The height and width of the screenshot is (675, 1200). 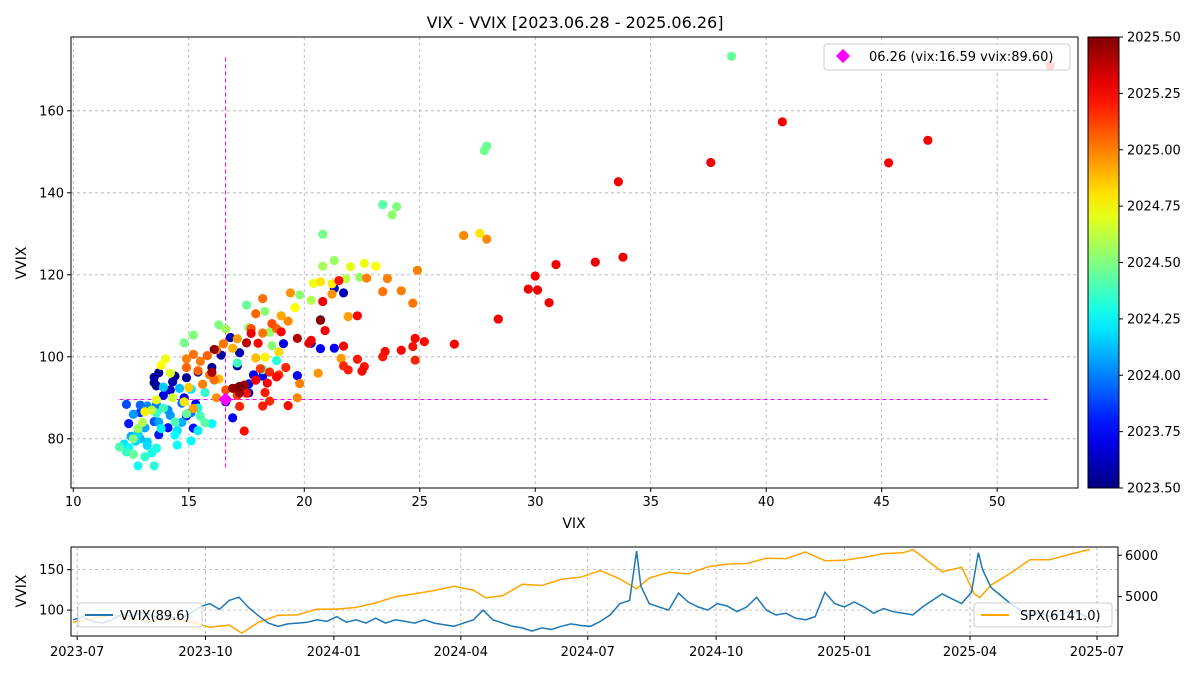 What do you see at coordinates (1154, 319) in the screenshot?
I see `colorbar-tick-label: 2024.25` at bounding box center [1154, 319].